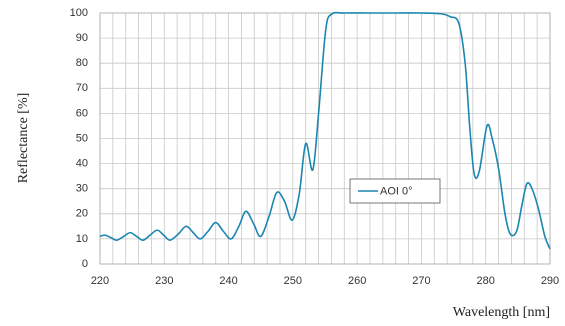 The height and width of the screenshot is (326, 565). What do you see at coordinates (82, 138) in the screenshot?
I see `y-tick-label: 50` at bounding box center [82, 138].